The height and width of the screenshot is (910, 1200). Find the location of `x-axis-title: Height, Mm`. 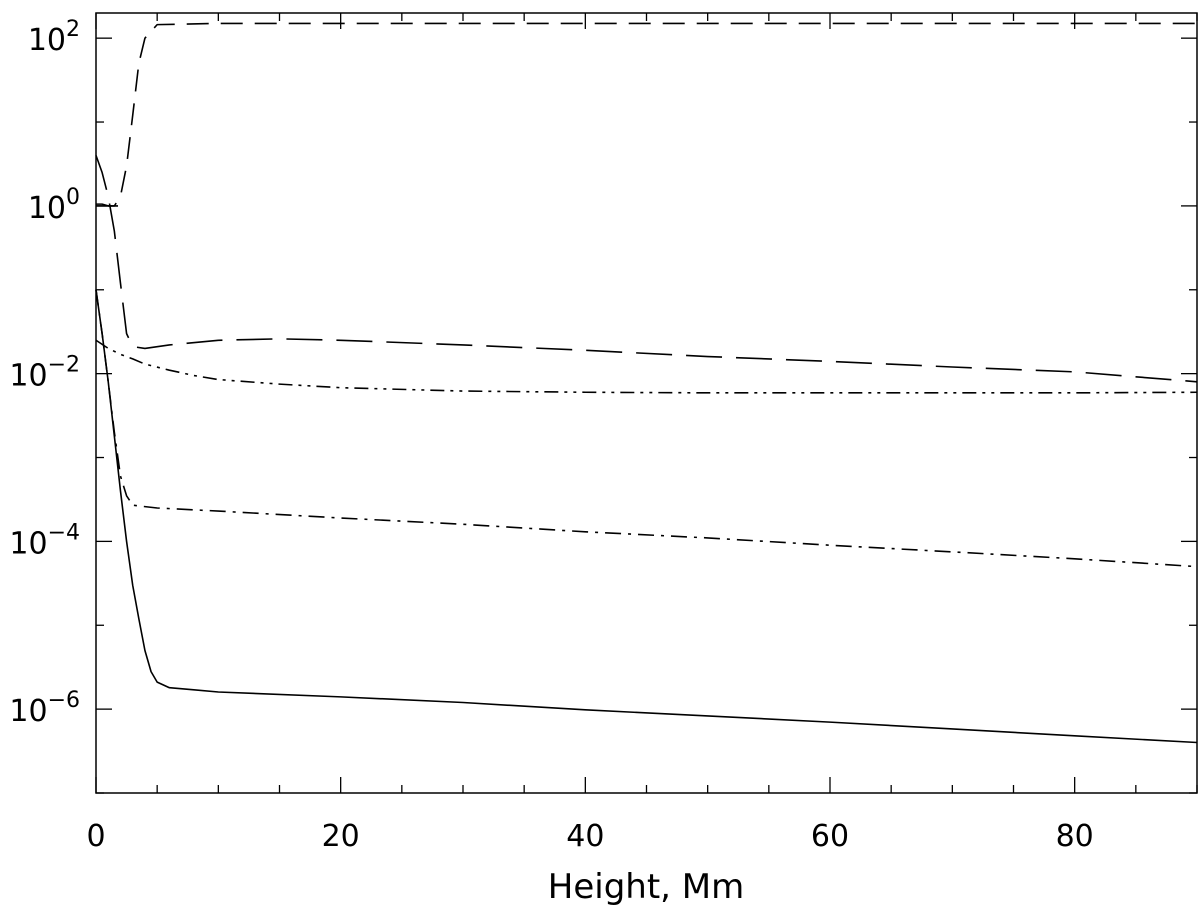

x-axis-title: Height, Mm is located at coordinates (646, 887).